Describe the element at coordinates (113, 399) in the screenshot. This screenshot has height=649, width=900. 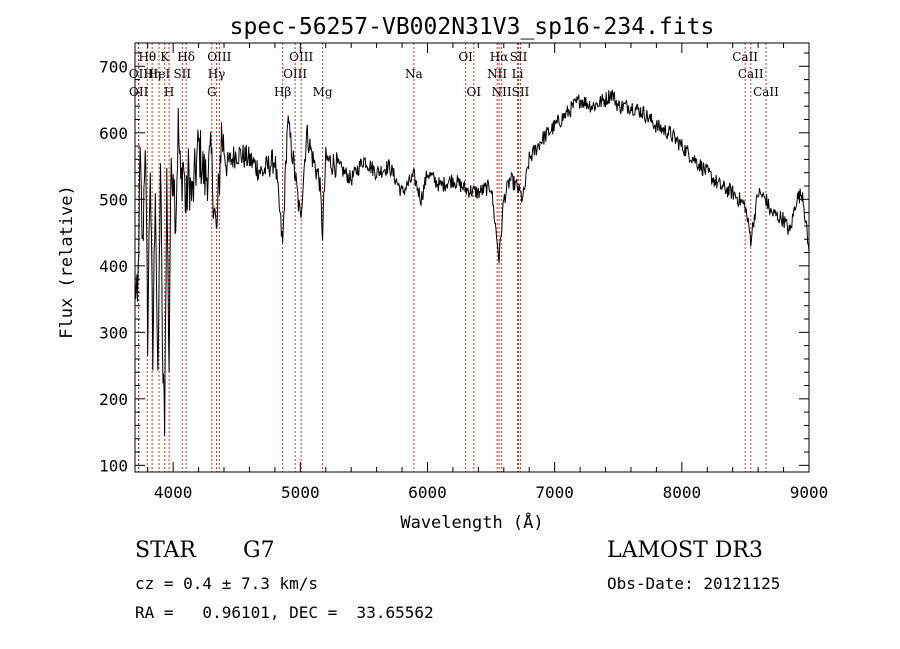
I see `y-tick-label: 200` at that location.